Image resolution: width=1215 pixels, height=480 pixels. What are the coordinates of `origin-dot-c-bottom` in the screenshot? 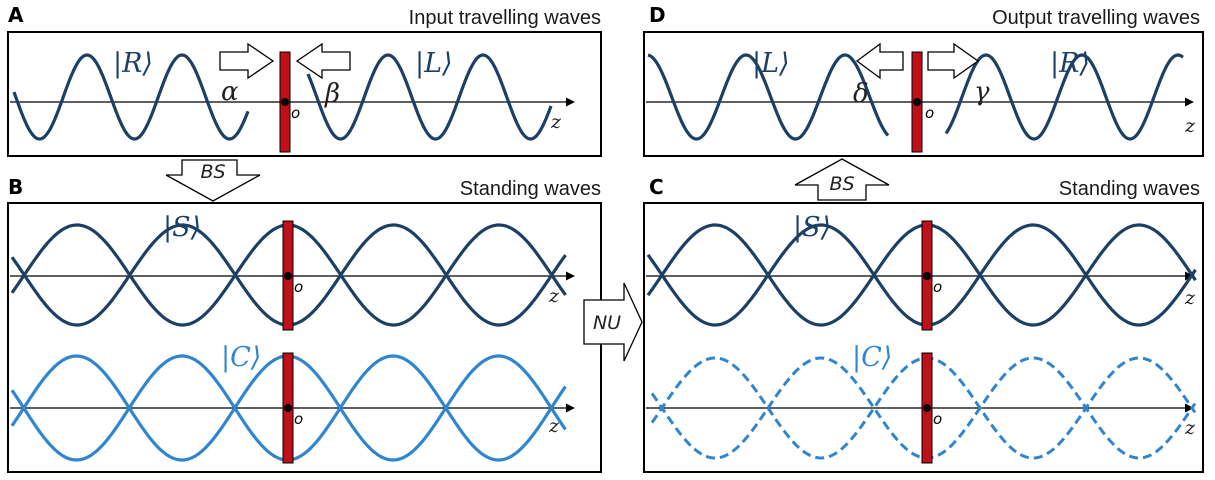 It's located at (927, 408).